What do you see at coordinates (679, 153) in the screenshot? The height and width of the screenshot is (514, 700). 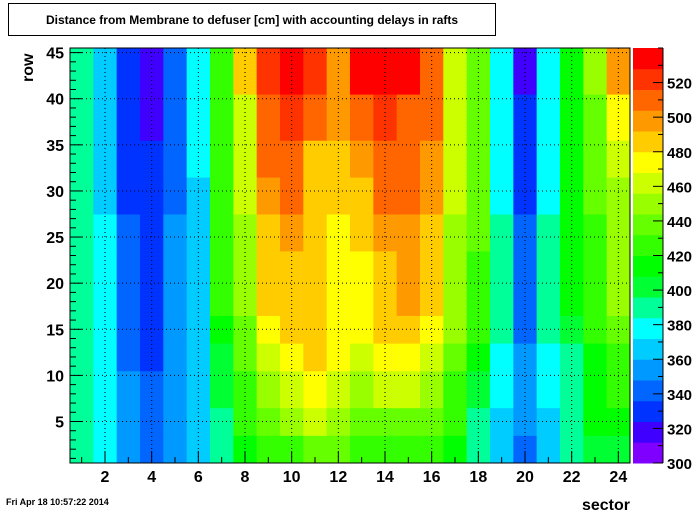 I see `palette-tick-label: 480` at bounding box center [679, 153].